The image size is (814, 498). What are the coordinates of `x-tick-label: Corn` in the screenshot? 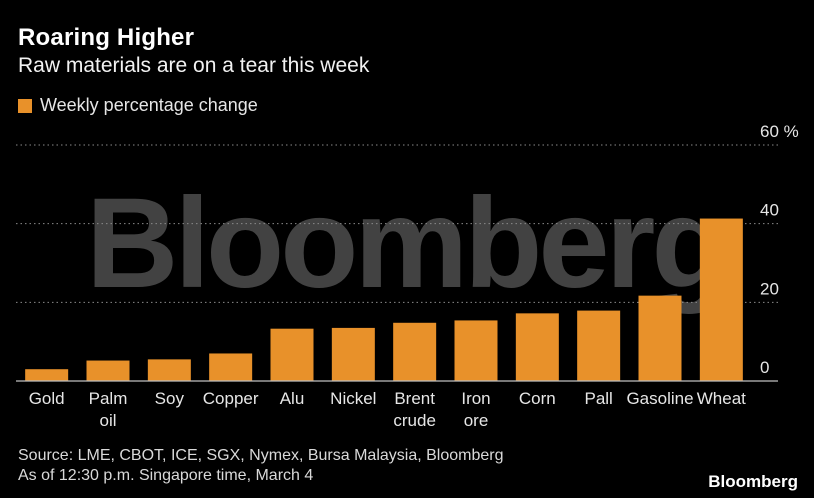 It's located at (537, 398).